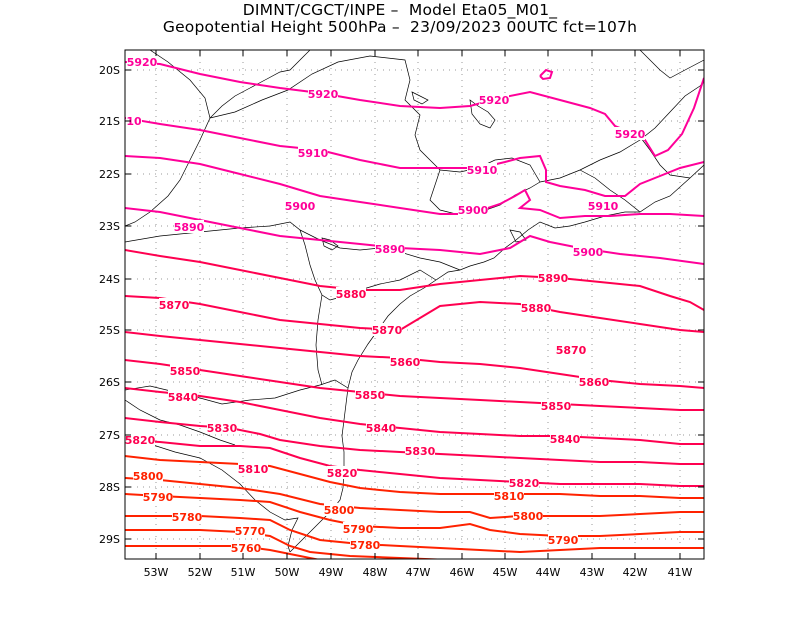 This screenshot has width=800, height=618. I want to click on lon-tick-label: 45W, so click(505, 572).